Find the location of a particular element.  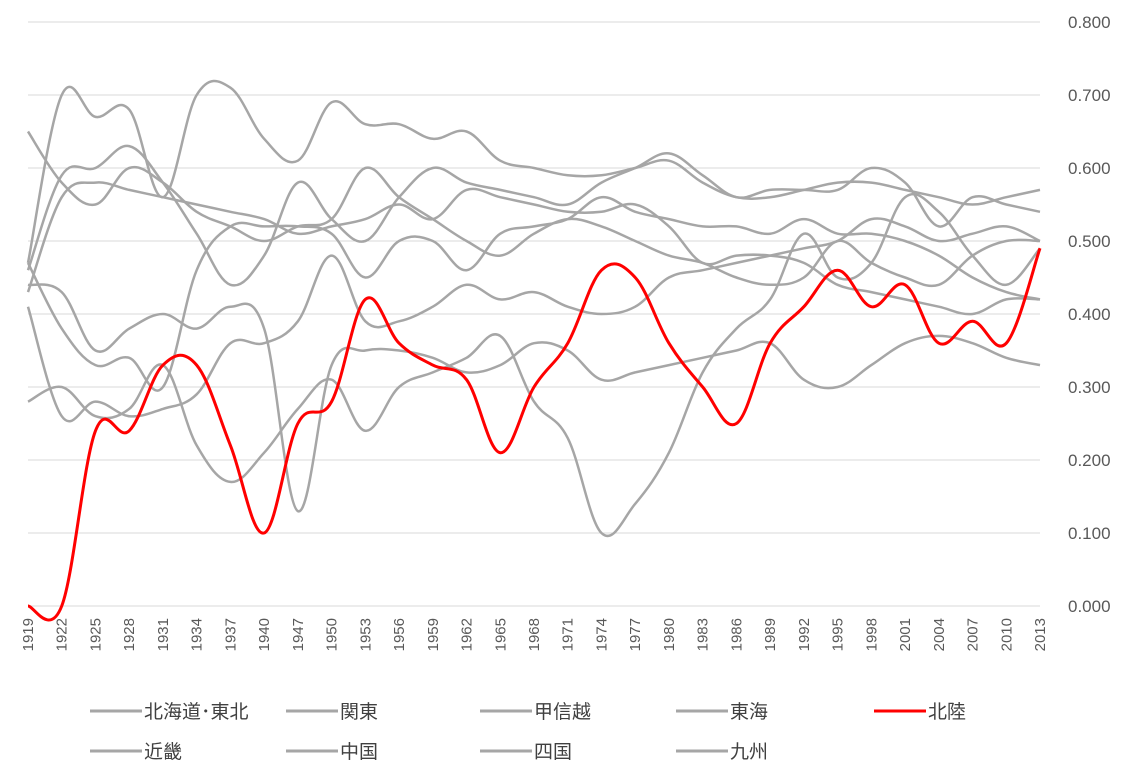

y-tick-label: 0.200 is located at coordinates (1089, 460).